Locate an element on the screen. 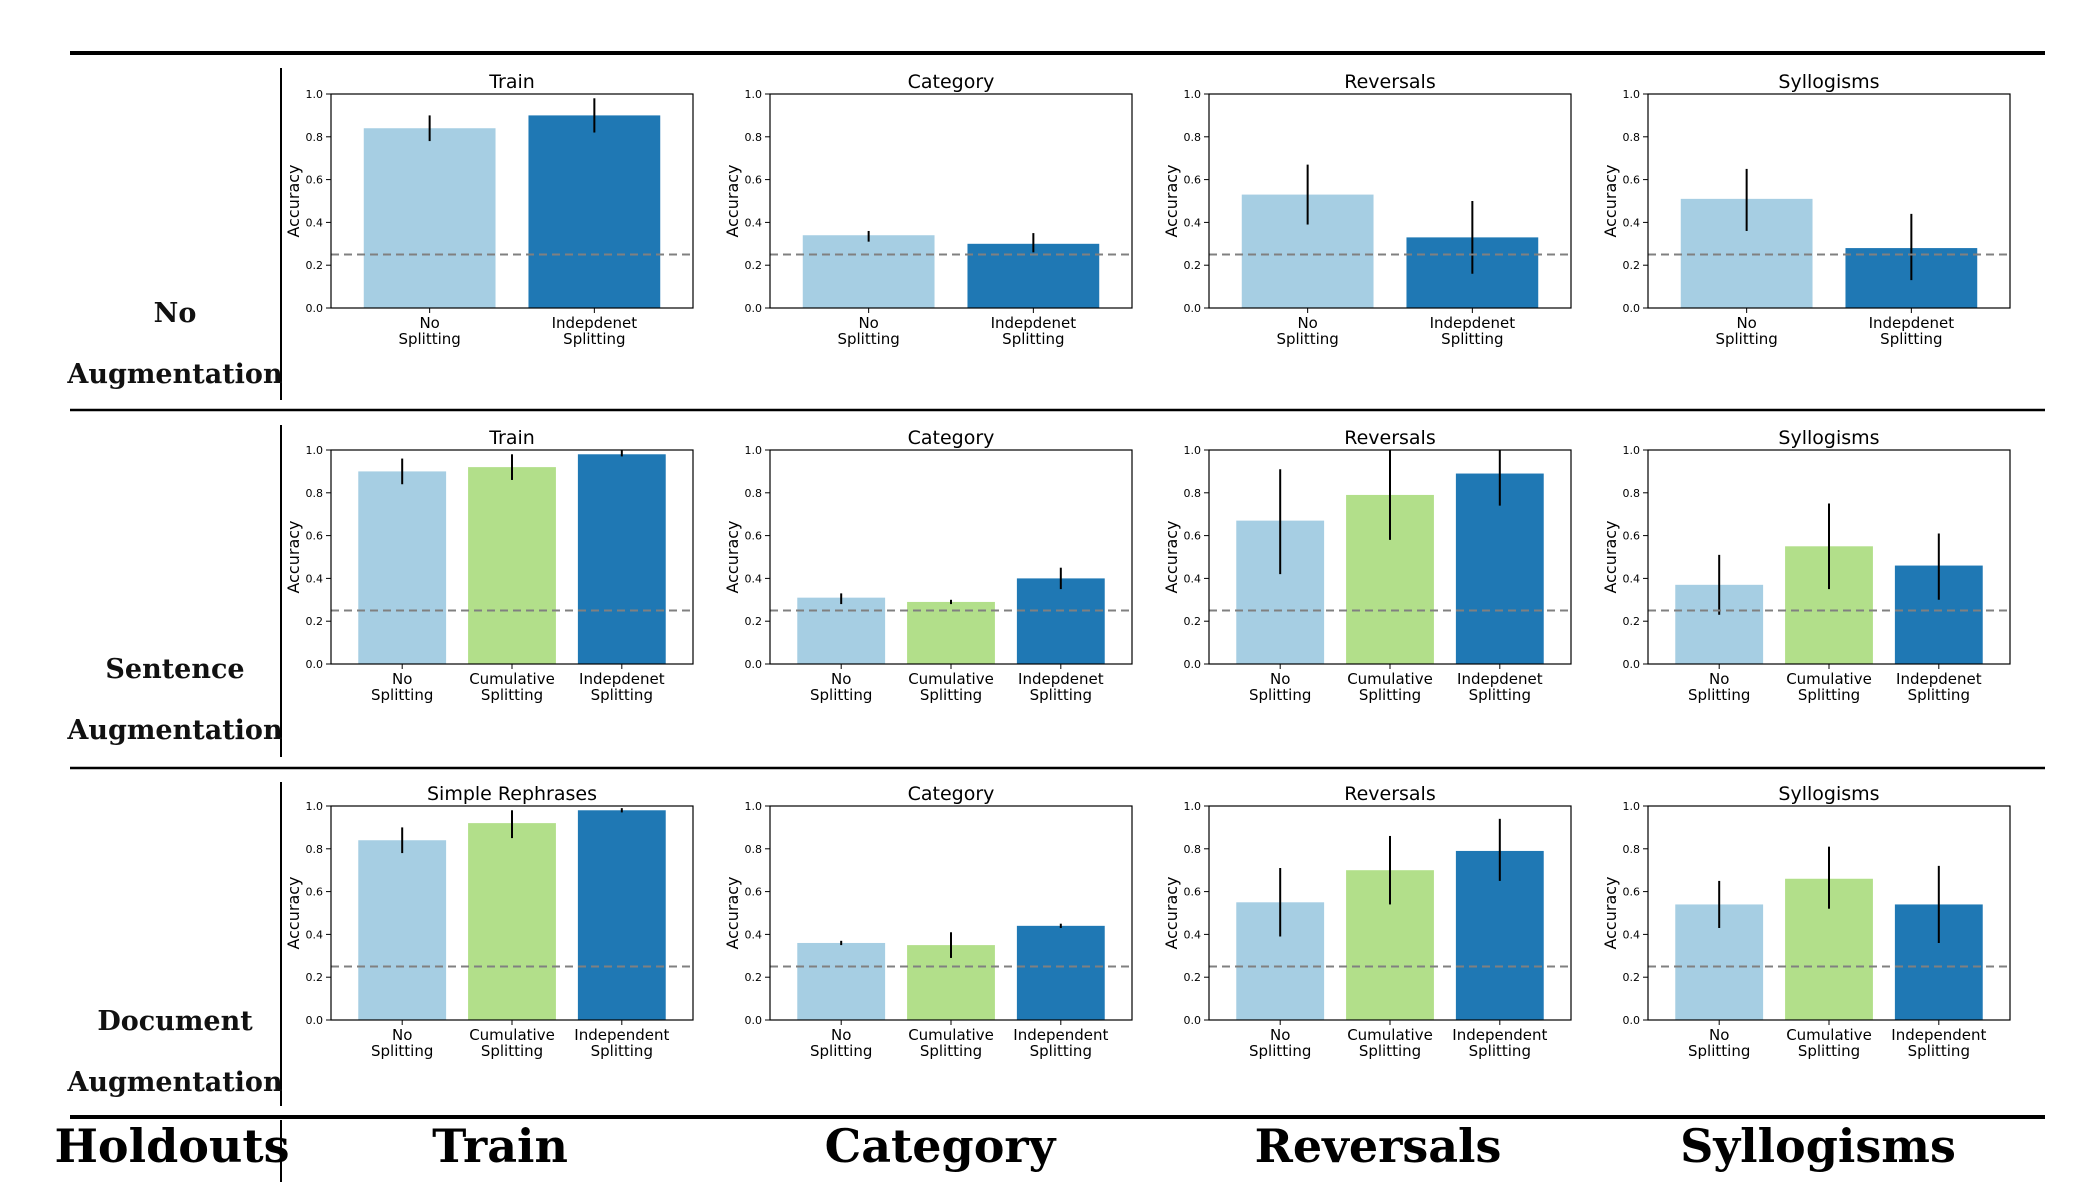  row-label-sentence-augmentation-line1: Sentence is located at coordinates (174, 669).